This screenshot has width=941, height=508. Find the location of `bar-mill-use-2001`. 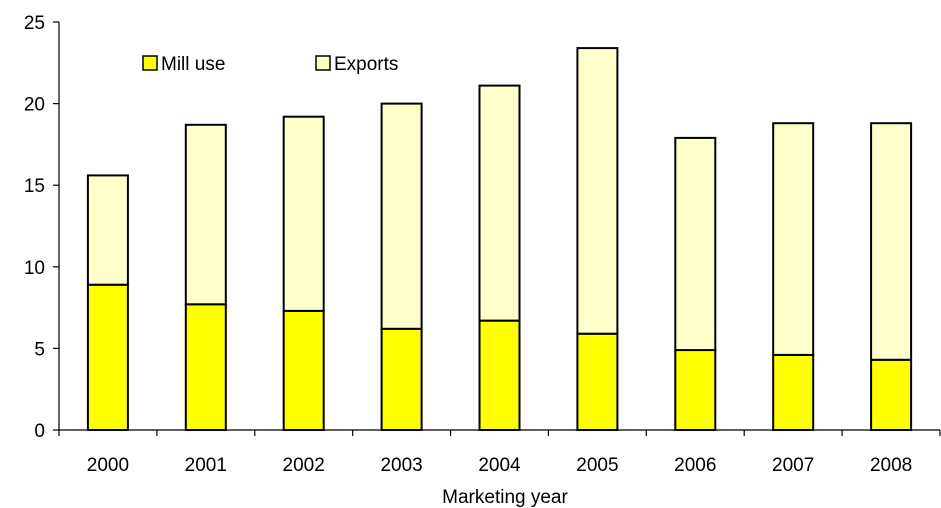

bar-mill-use-2001 is located at coordinates (205, 367).